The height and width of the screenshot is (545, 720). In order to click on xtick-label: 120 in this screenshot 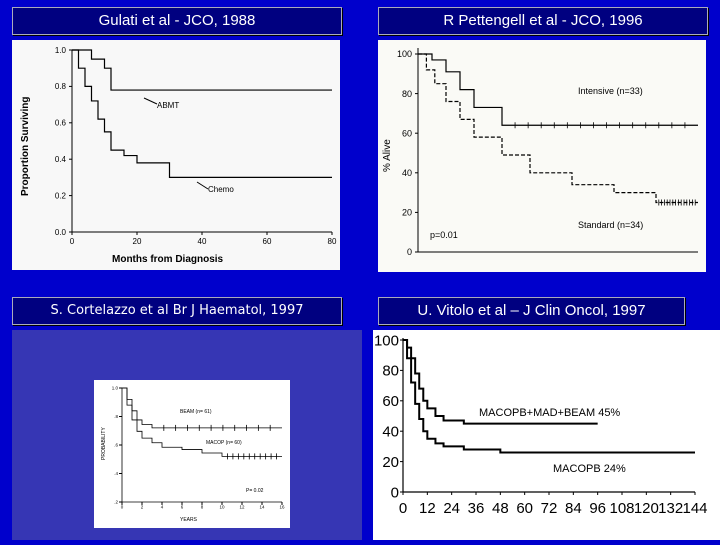, I will do `click(646, 508)`.